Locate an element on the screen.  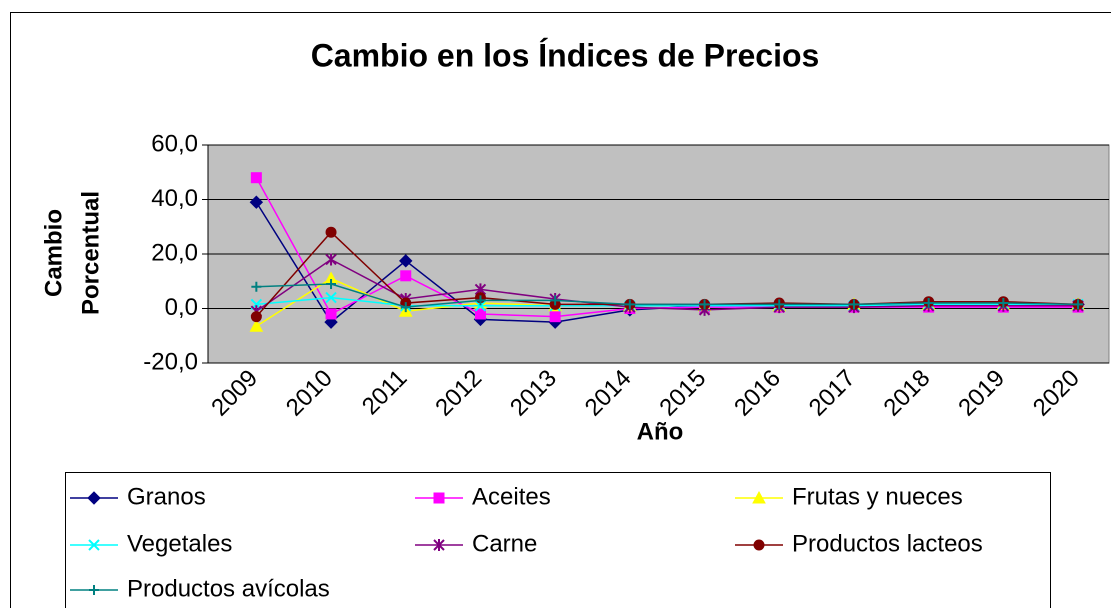
chart-title: Cambio en los Índices de Precios is located at coordinates (565, 55).